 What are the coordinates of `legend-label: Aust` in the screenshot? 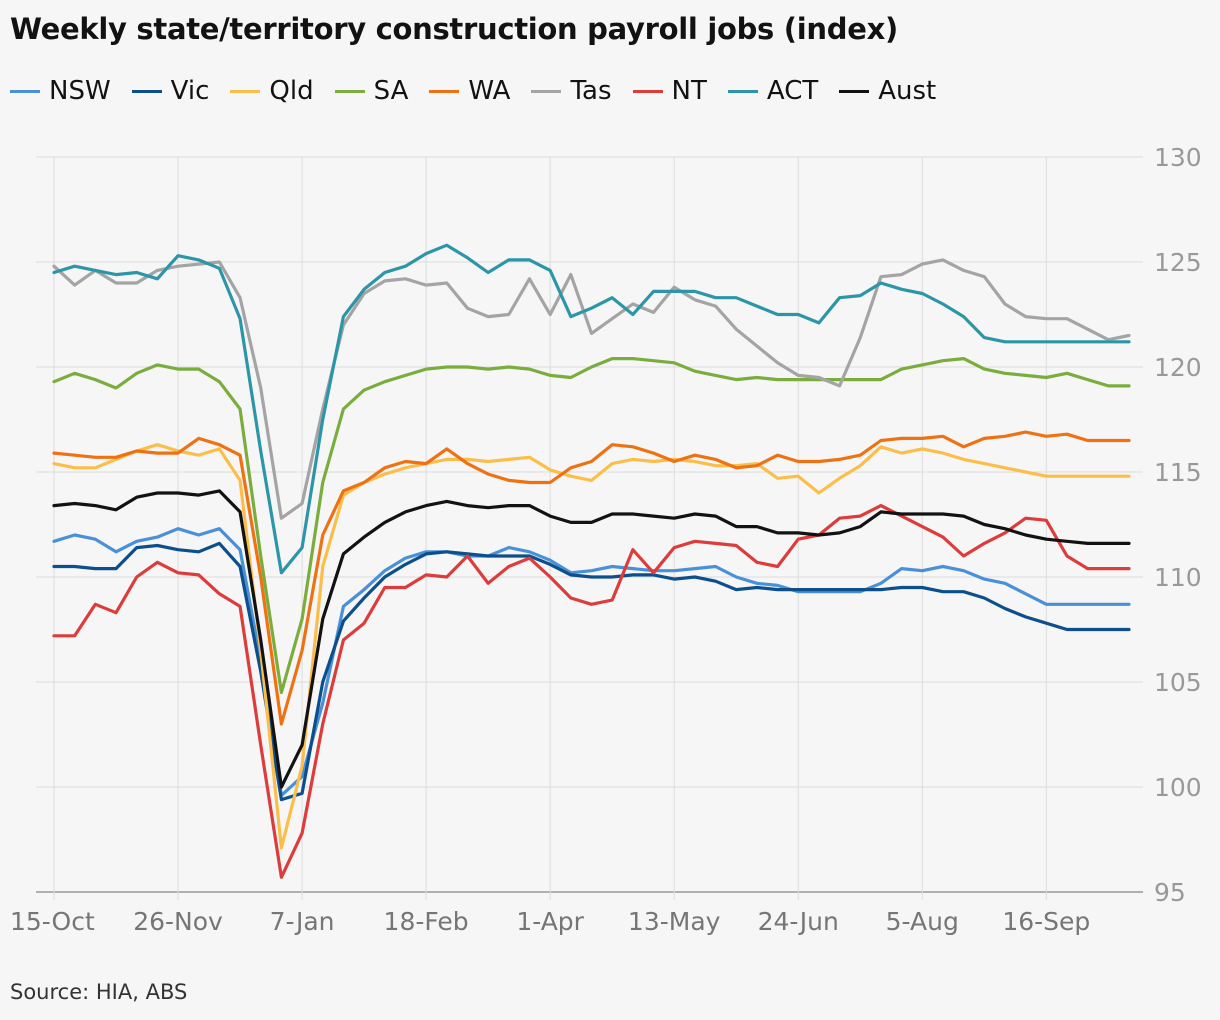 It's located at (907, 91).